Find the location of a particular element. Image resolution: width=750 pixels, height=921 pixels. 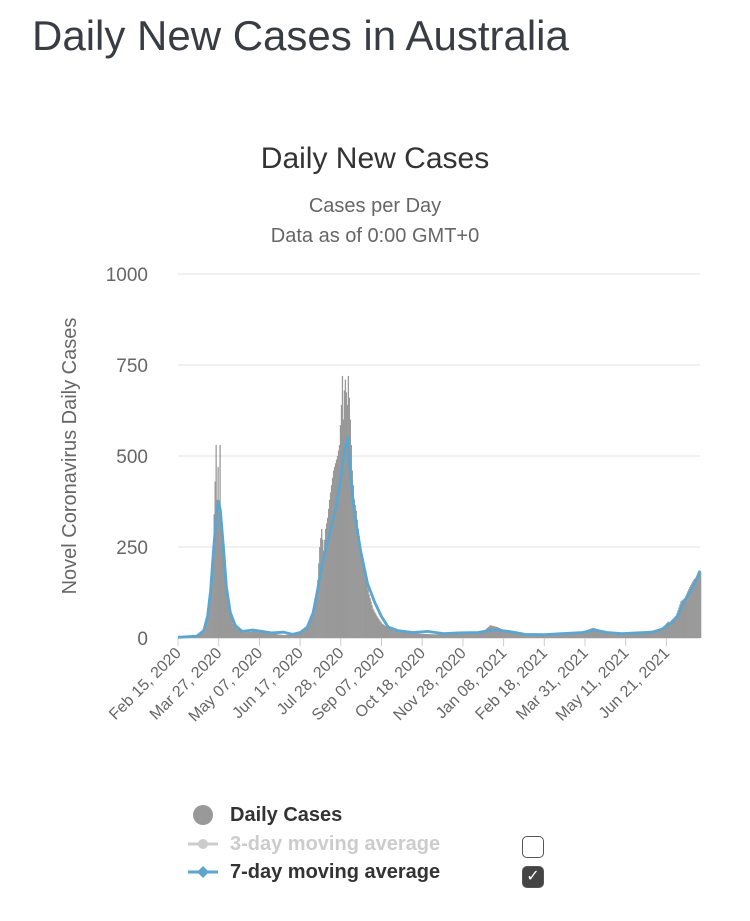

checkbox-3day-average is located at coordinates (533, 847).